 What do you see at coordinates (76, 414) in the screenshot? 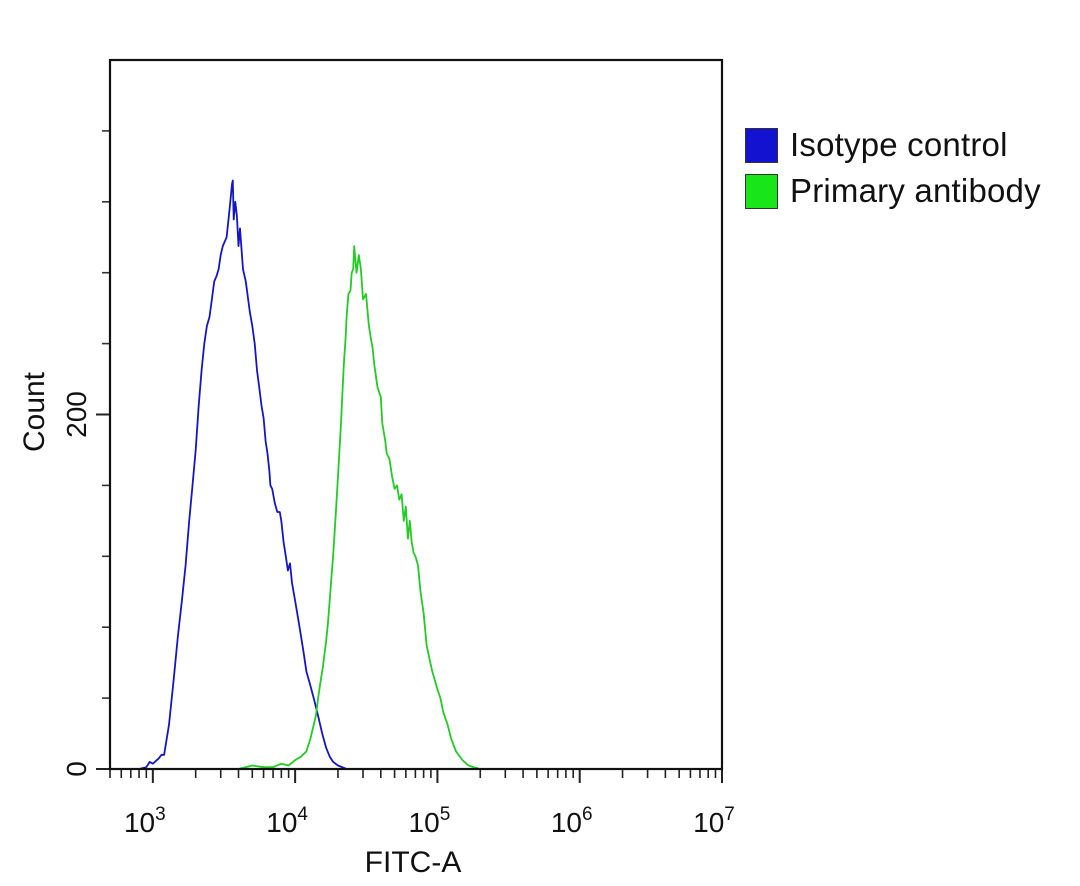
I see `y-tick-label: 200` at bounding box center [76, 414].